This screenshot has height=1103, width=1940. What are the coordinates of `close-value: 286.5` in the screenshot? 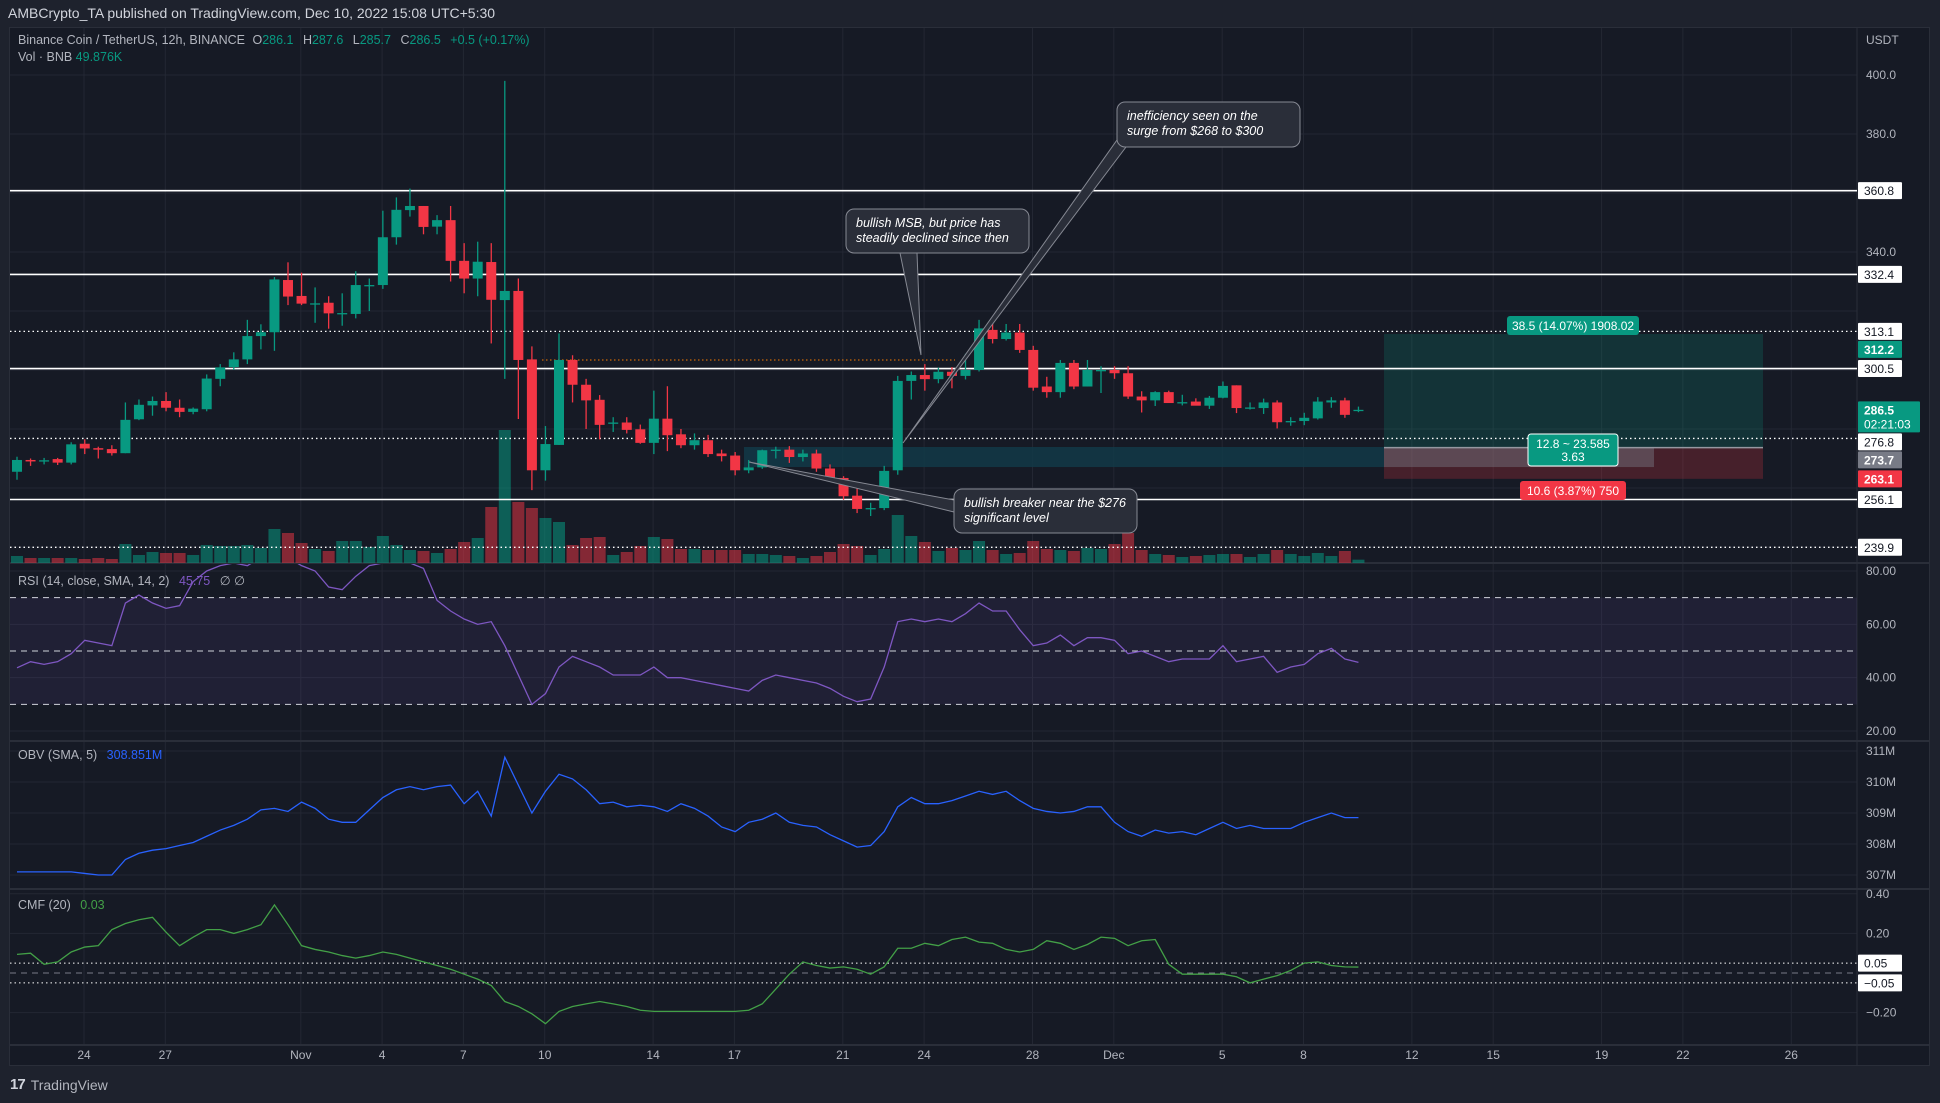 It's located at (425, 40).